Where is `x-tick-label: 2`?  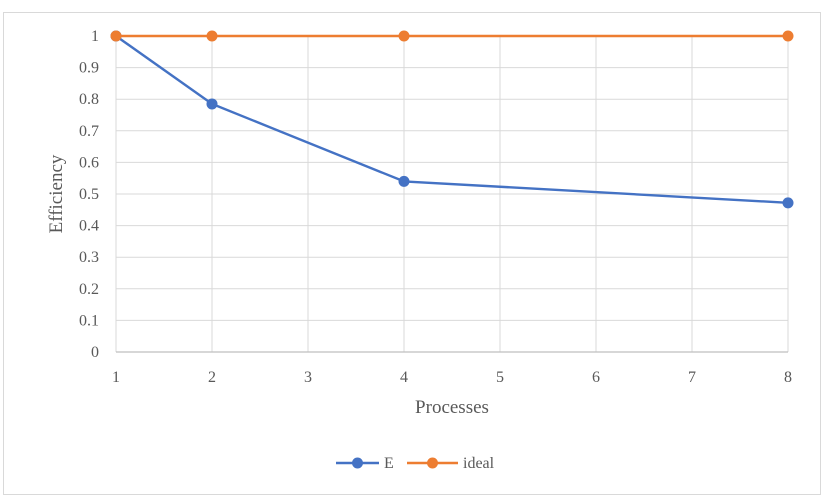 x-tick-label: 2 is located at coordinates (212, 377).